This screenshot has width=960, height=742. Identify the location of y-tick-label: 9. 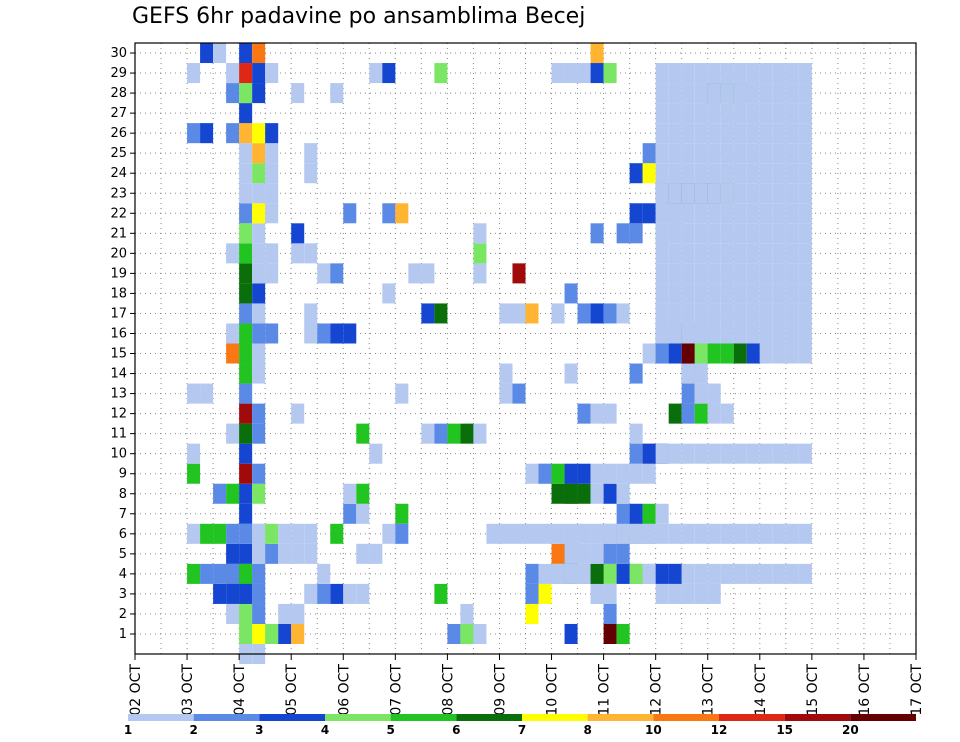
(123, 474).